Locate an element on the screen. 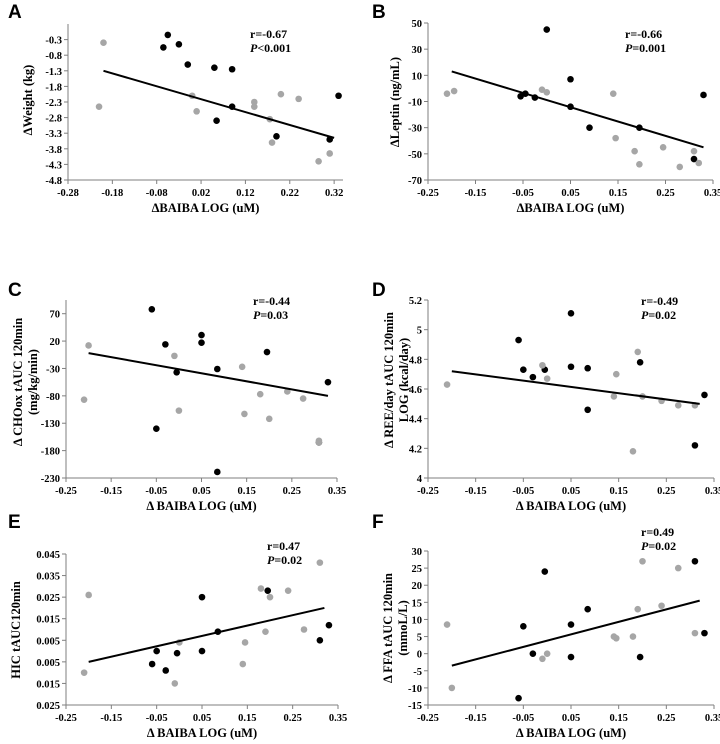 The image size is (720, 744). y-tick-label: 25 is located at coordinates (417, 569).